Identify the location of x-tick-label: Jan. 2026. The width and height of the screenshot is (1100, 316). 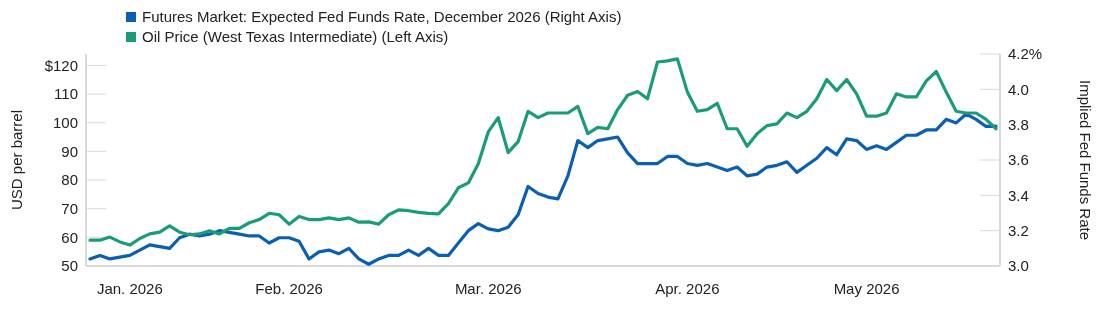
(129, 288).